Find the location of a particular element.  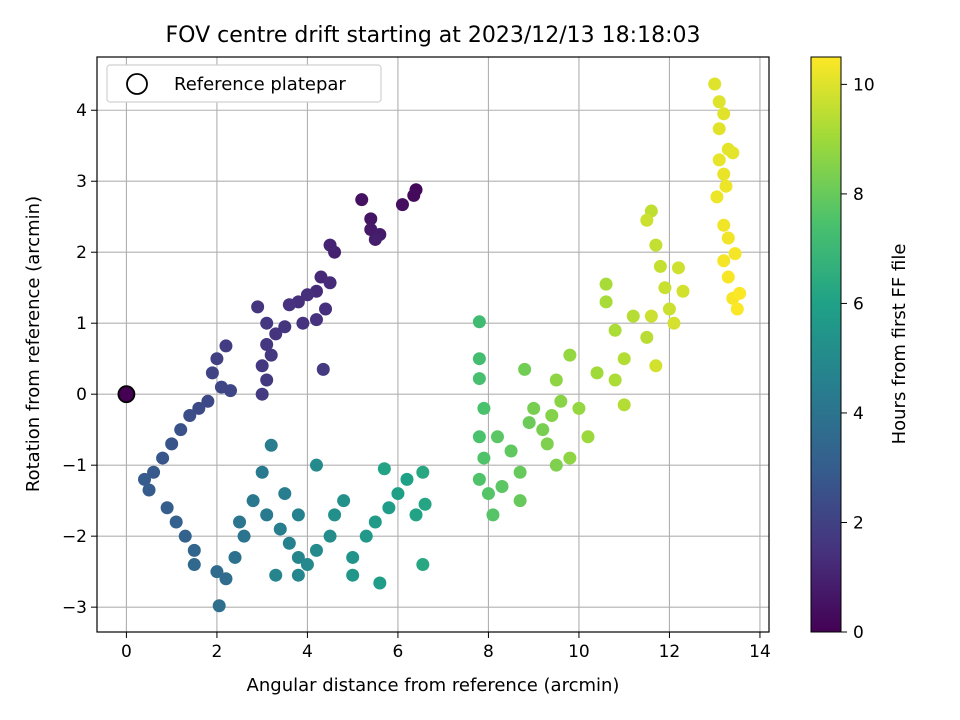

y-tick-label: −3 is located at coordinates (74, 608).